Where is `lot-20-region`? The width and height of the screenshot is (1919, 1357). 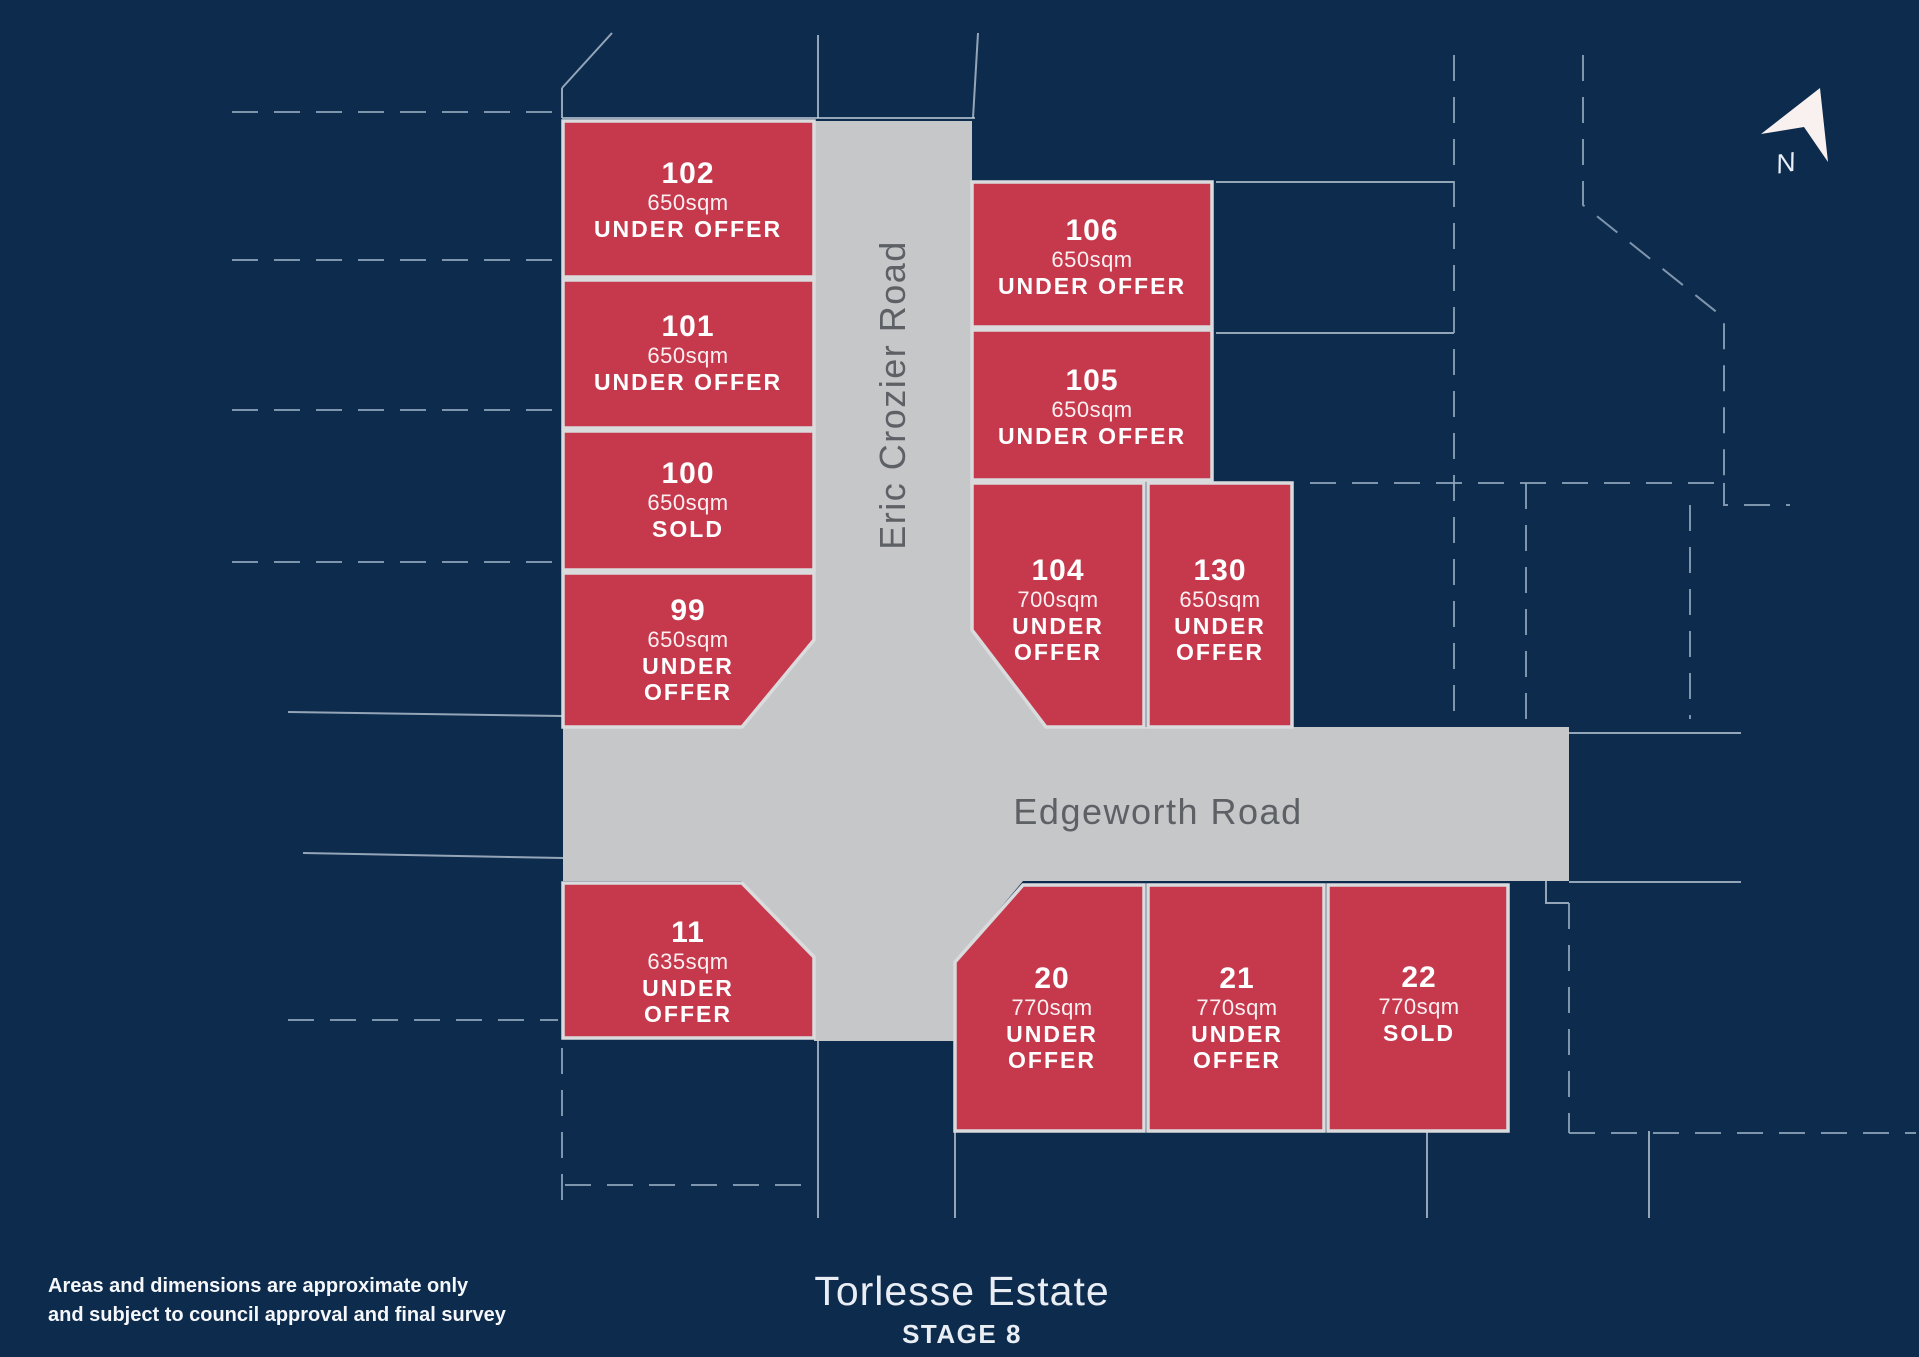
lot-20-region is located at coordinates (1049, 1008).